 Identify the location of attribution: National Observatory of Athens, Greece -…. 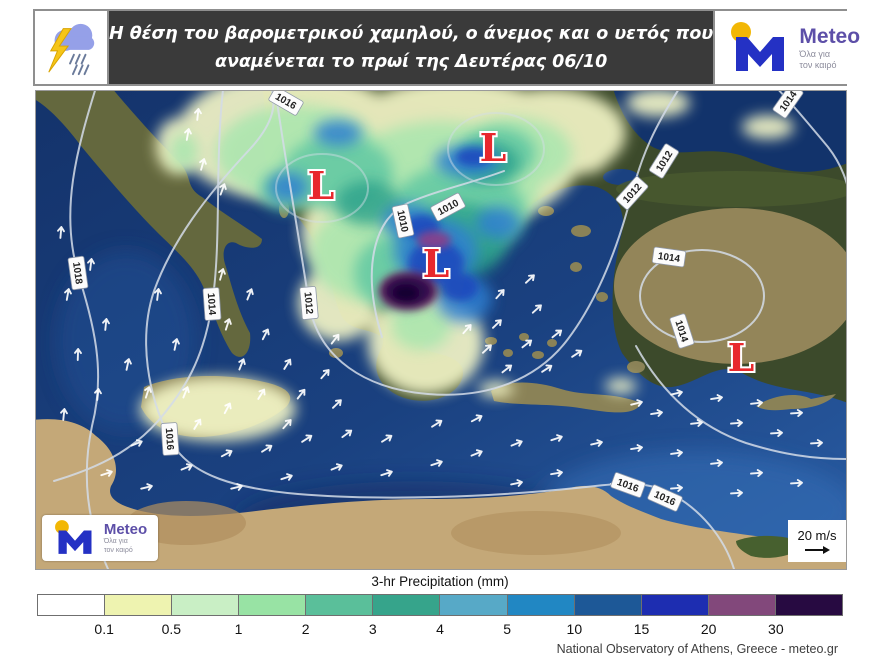
(697, 649).